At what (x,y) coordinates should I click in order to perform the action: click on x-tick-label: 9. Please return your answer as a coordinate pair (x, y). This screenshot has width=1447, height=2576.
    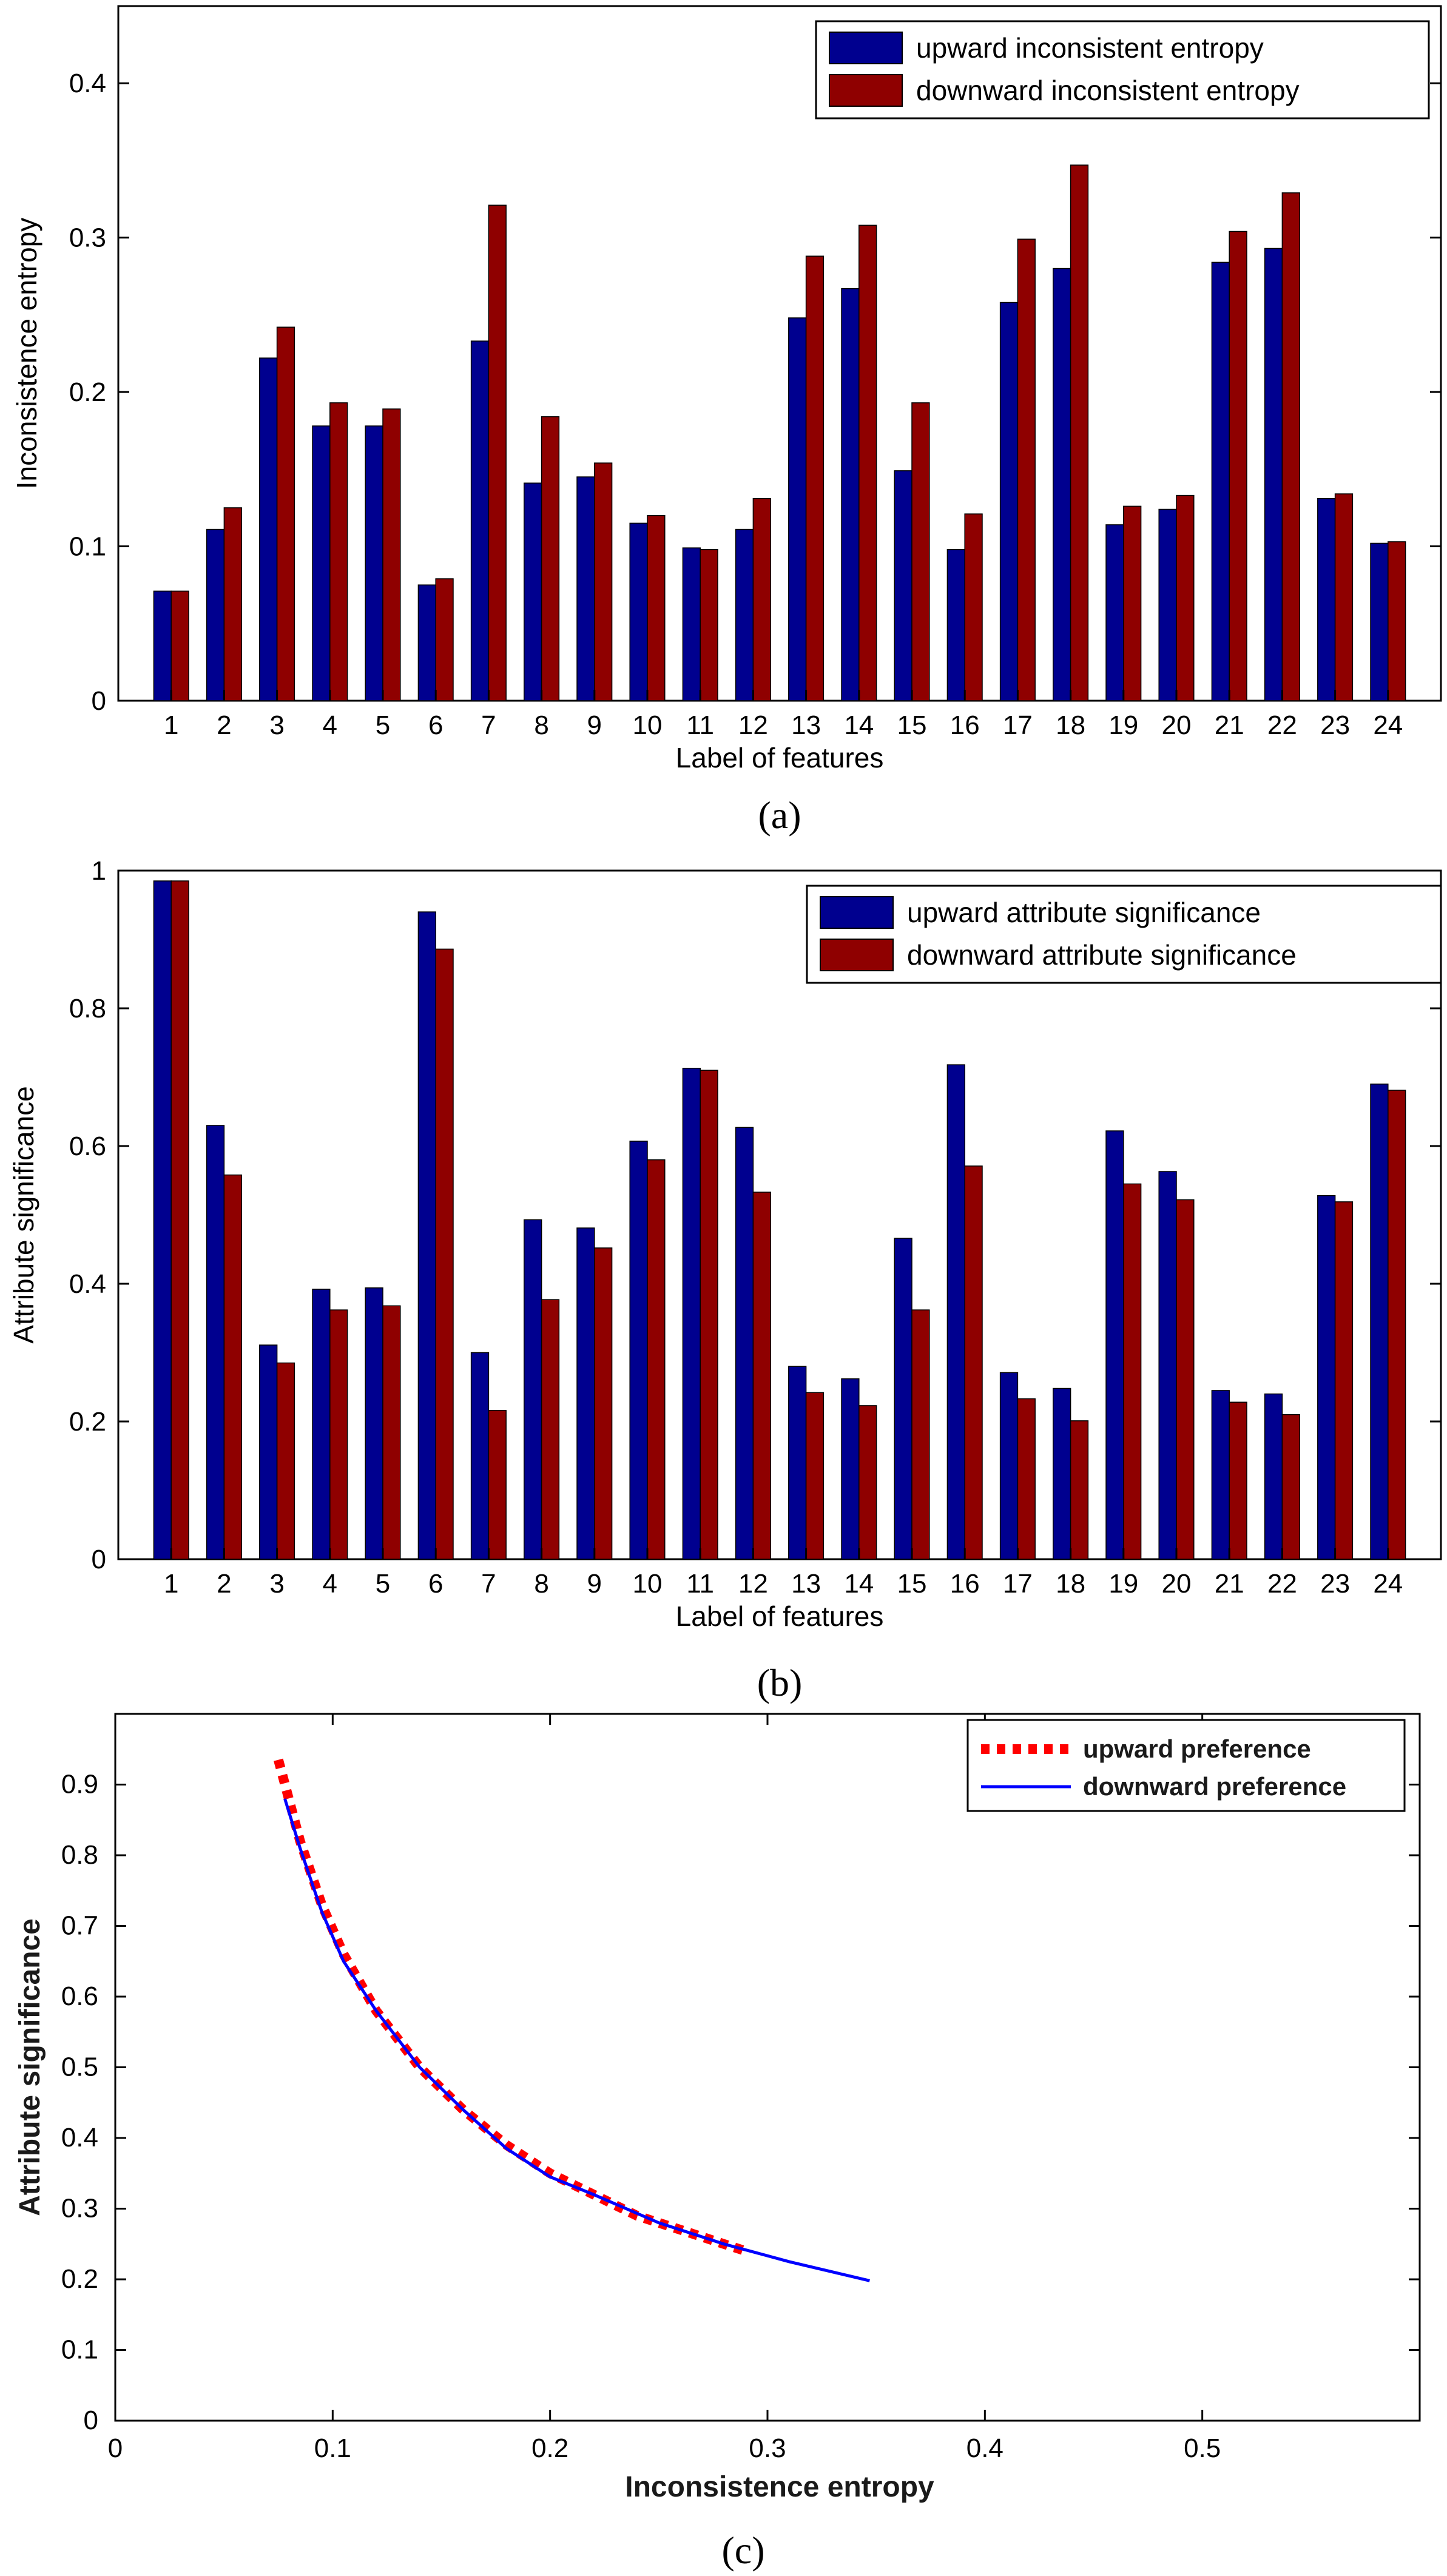
    Looking at the image, I should click on (594, 1584).